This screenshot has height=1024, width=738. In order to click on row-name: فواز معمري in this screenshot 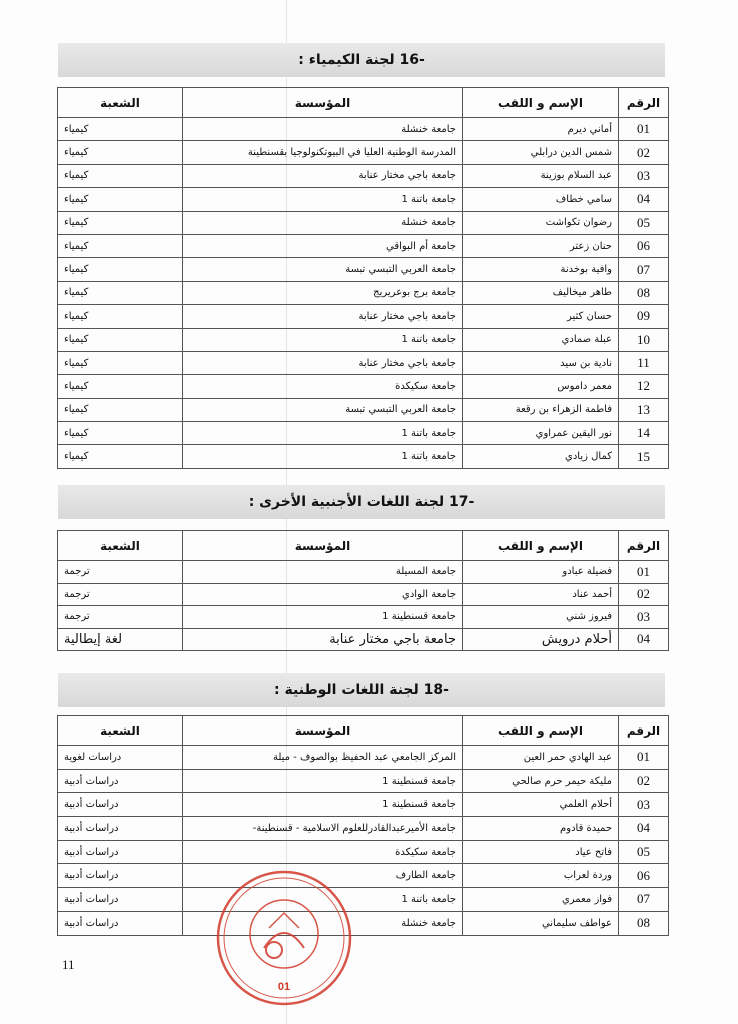, I will do `click(540, 899)`.